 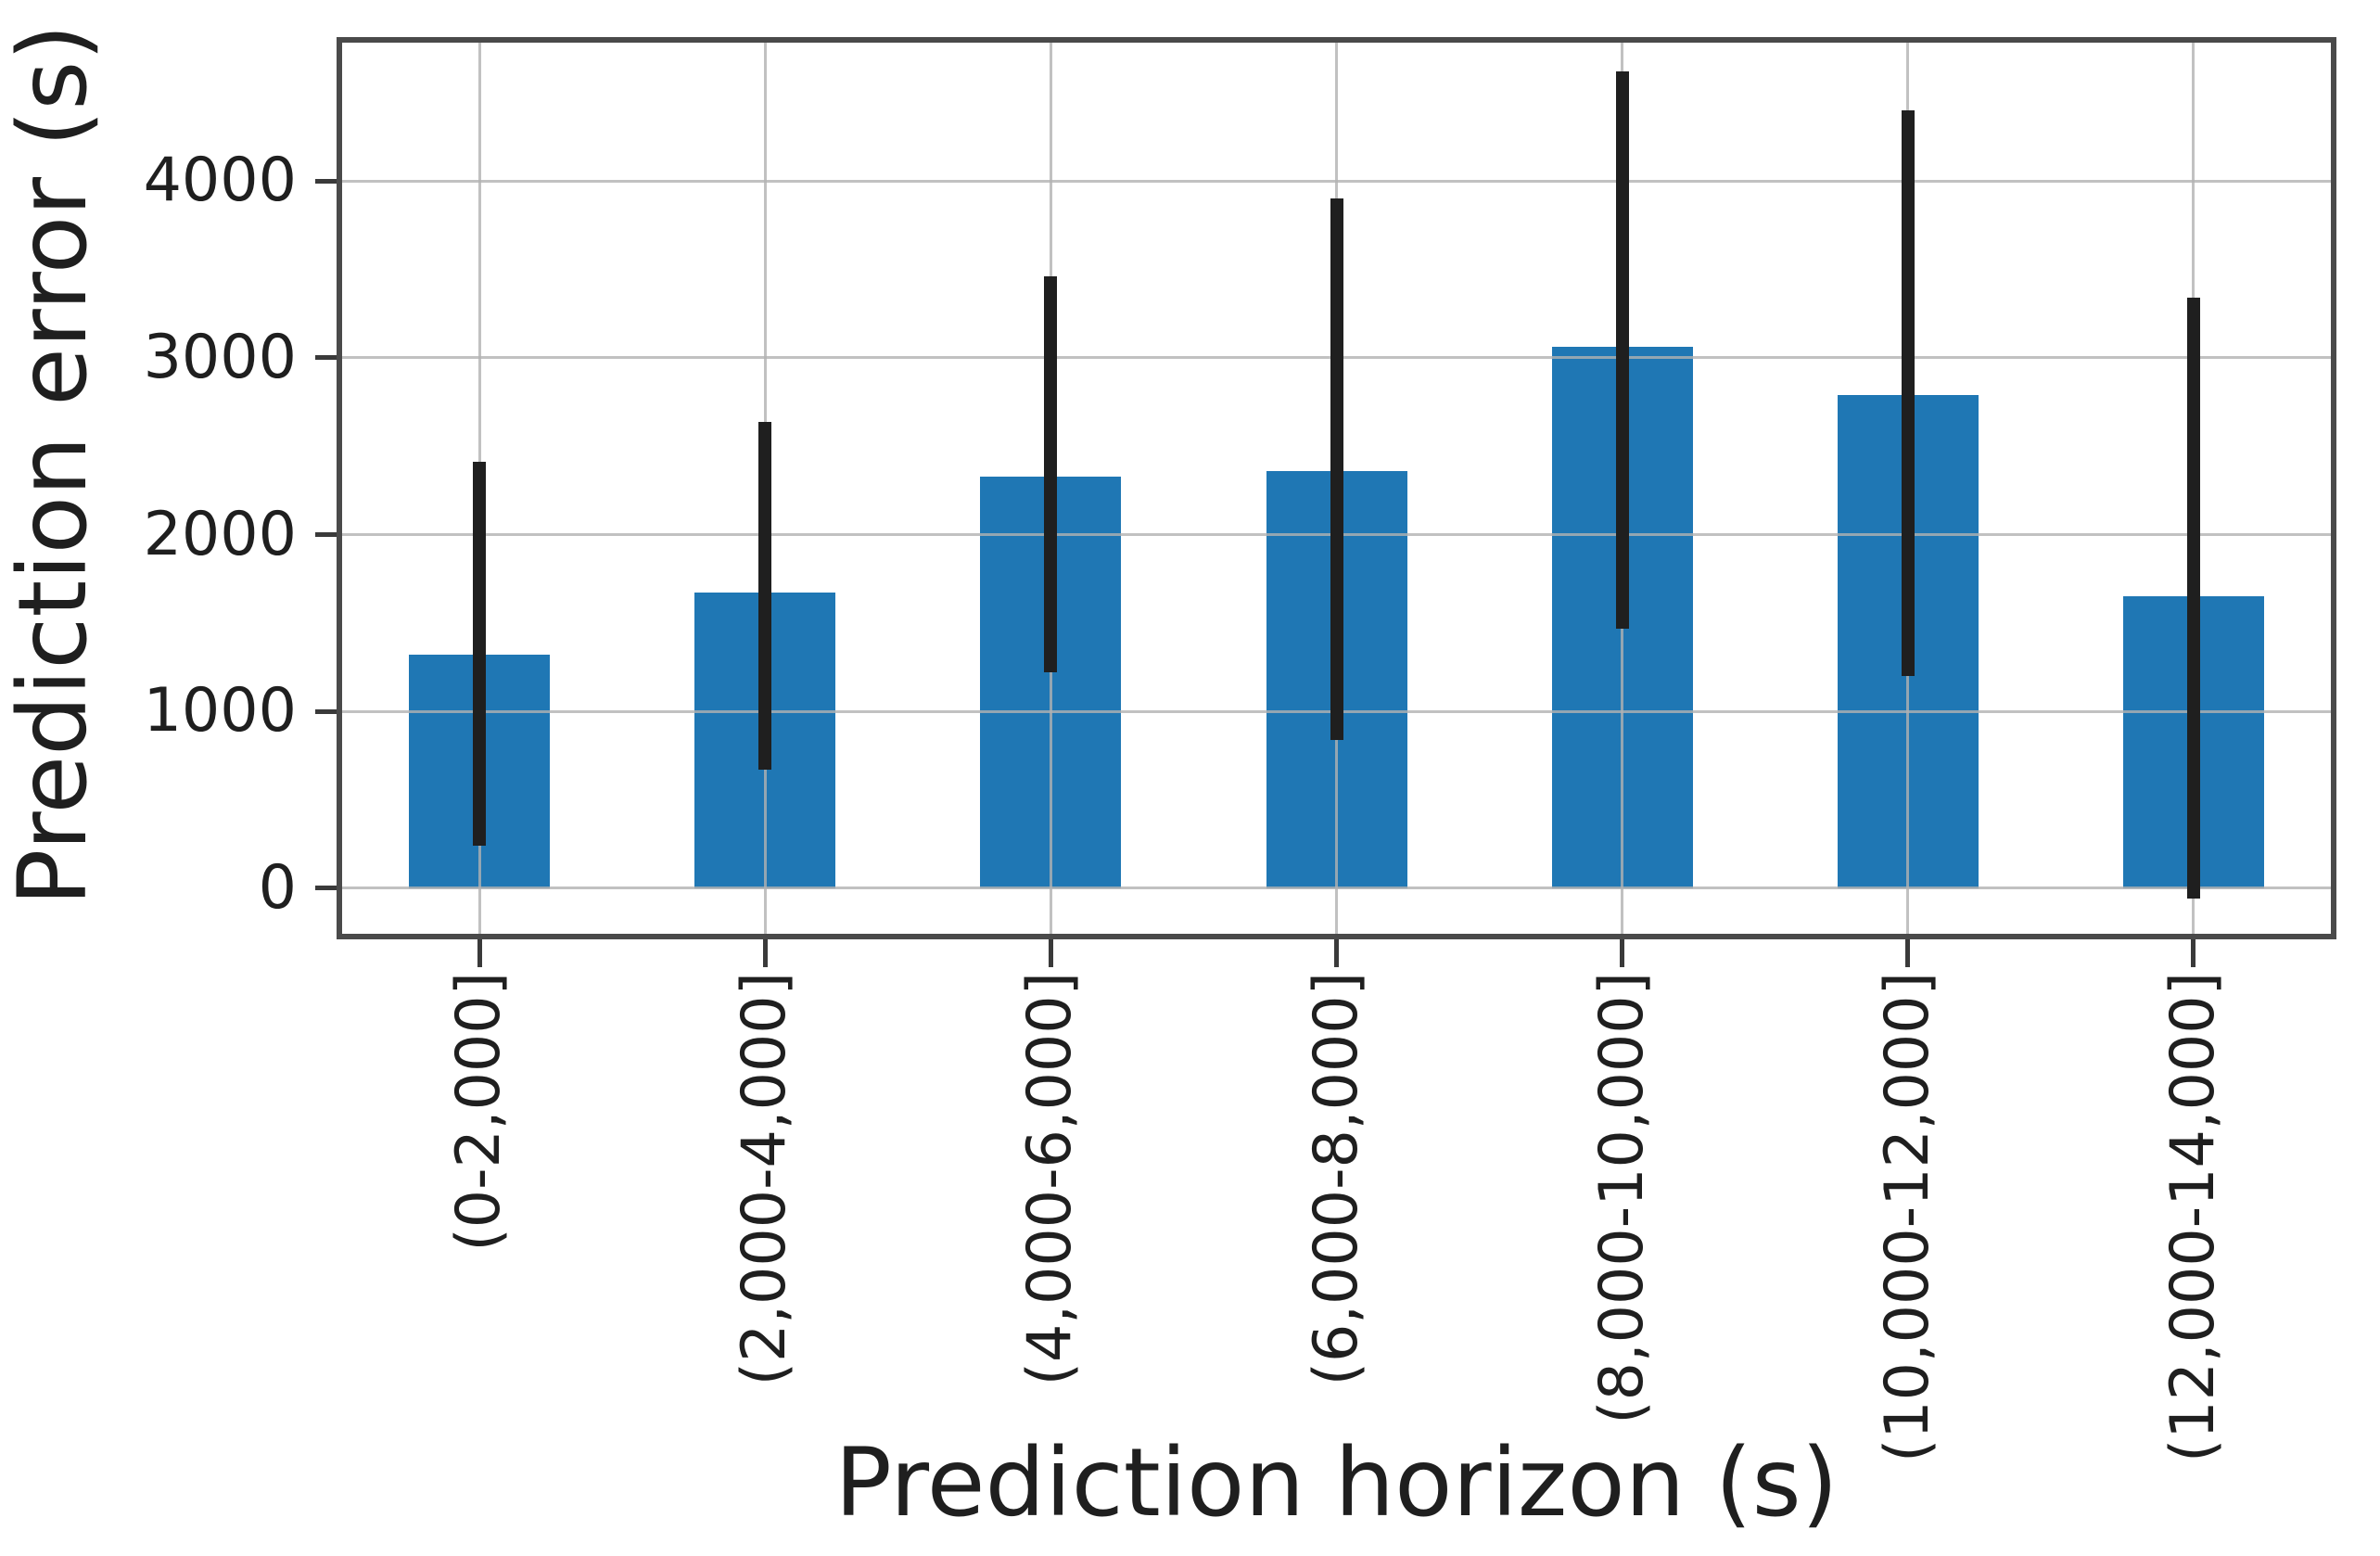 I want to click on x-tick-label-text: (4,000-6,000], so click(x=1050, y=1179).